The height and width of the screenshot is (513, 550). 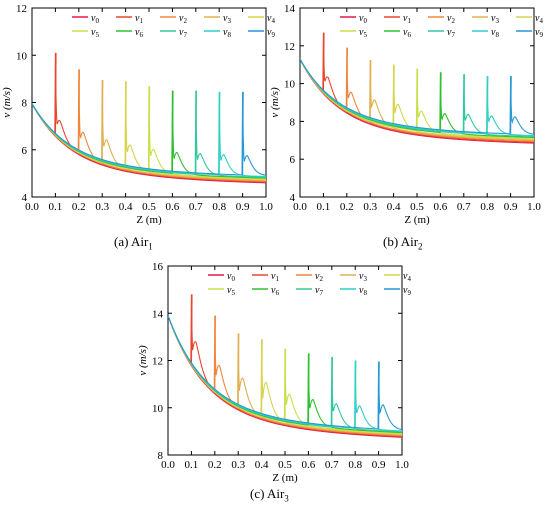 I want to click on caption-a: (a) Air1, so click(x=133, y=243).